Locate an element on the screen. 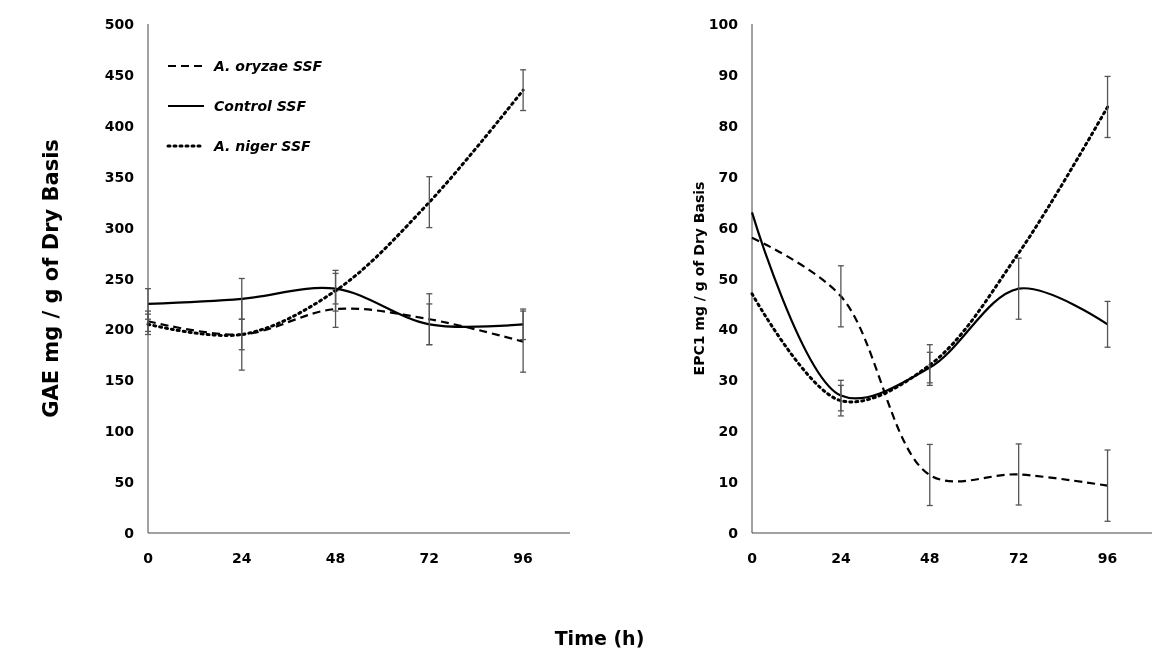 The width and height of the screenshot is (1159, 659). y-tick-label: 60 is located at coordinates (728, 227).